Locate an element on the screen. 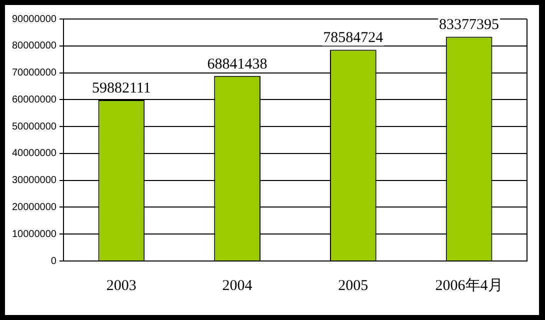  y-tick-label: 10000000 is located at coordinates (34, 234).